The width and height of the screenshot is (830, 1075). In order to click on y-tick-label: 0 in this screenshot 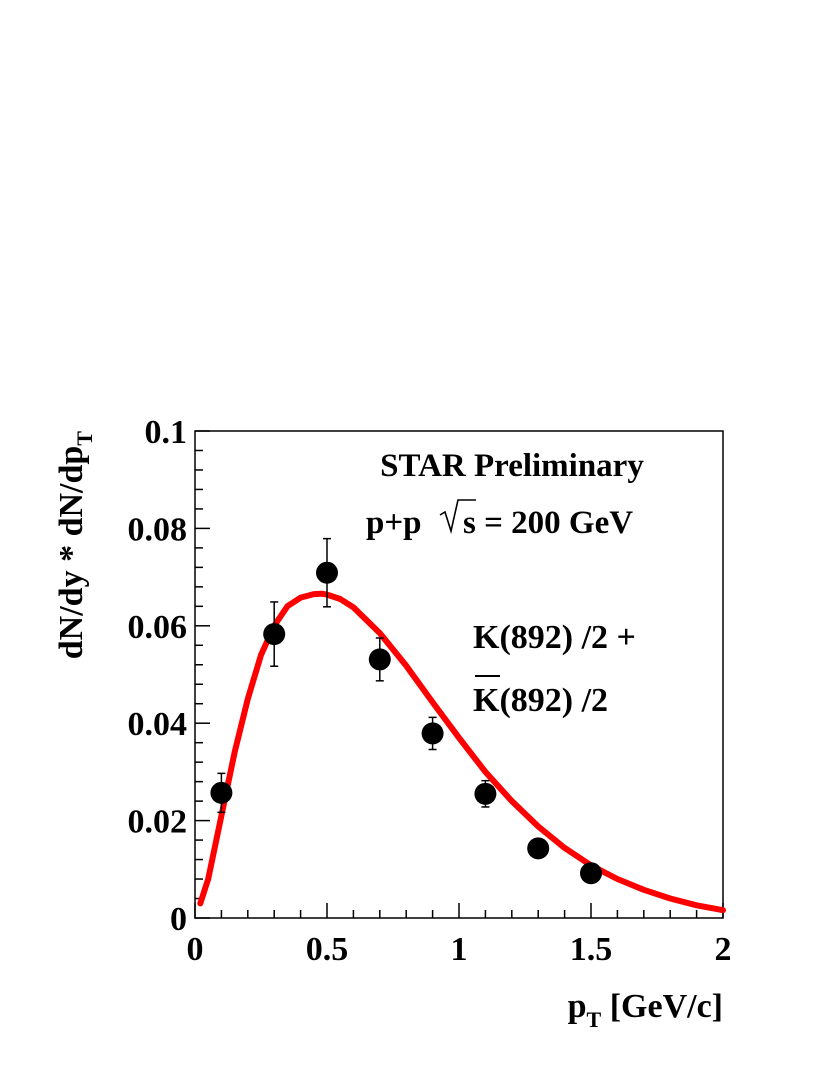, I will do `click(178, 919)`.